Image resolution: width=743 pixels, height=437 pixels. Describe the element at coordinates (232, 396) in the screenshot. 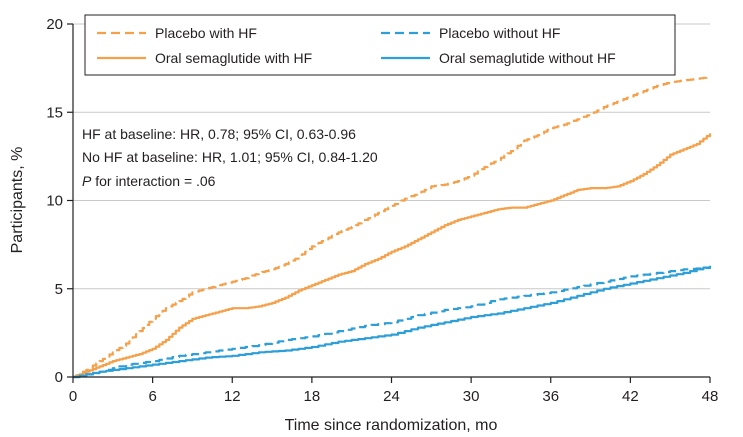

I see `x-tick-label: 12` at that location.